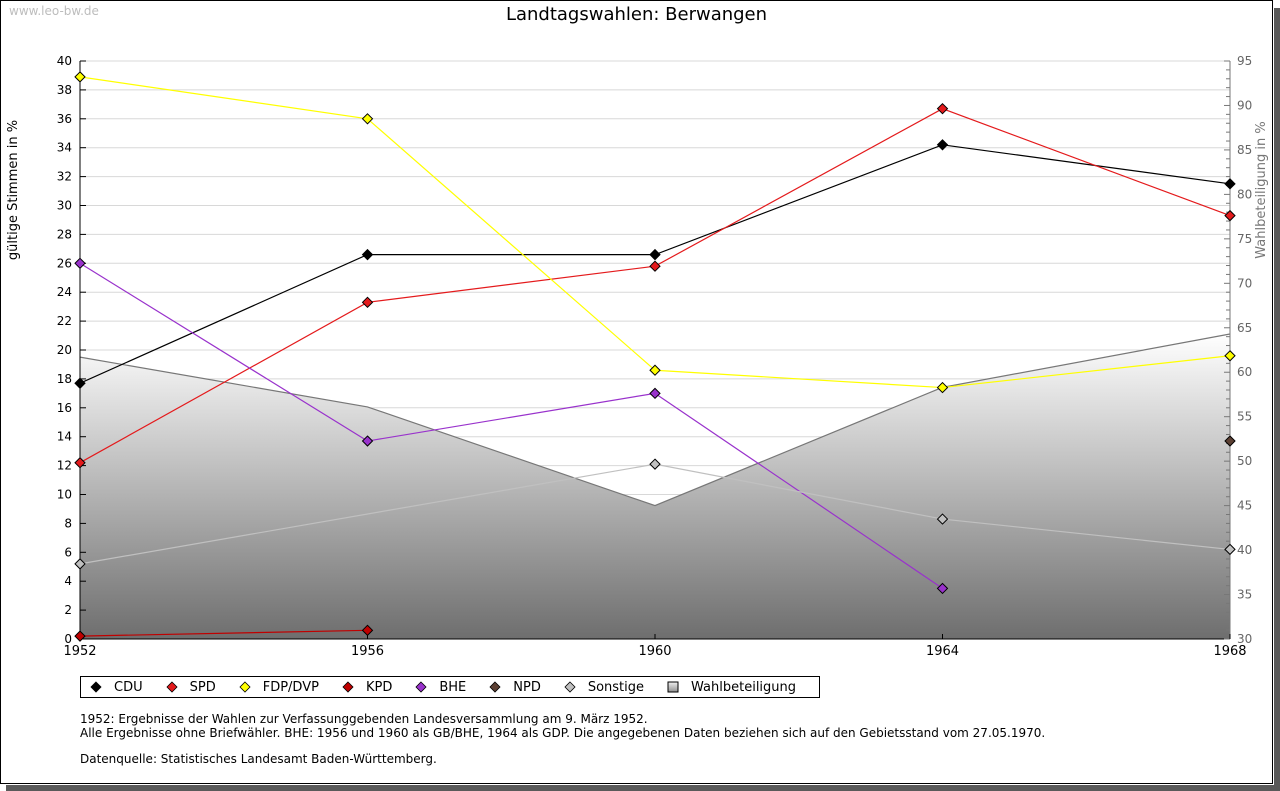  I want to click on legend-label: Wahlbeteiligung, so click(744, 687).